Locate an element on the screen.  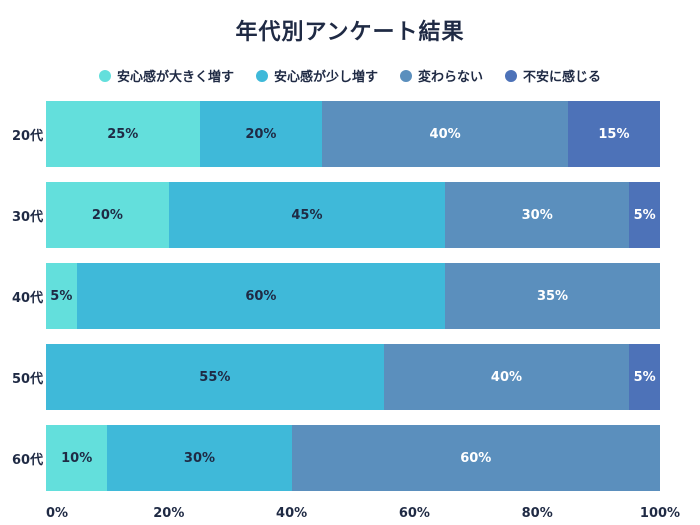
bar-value-label: 10% is located at coordinates (77, 458).